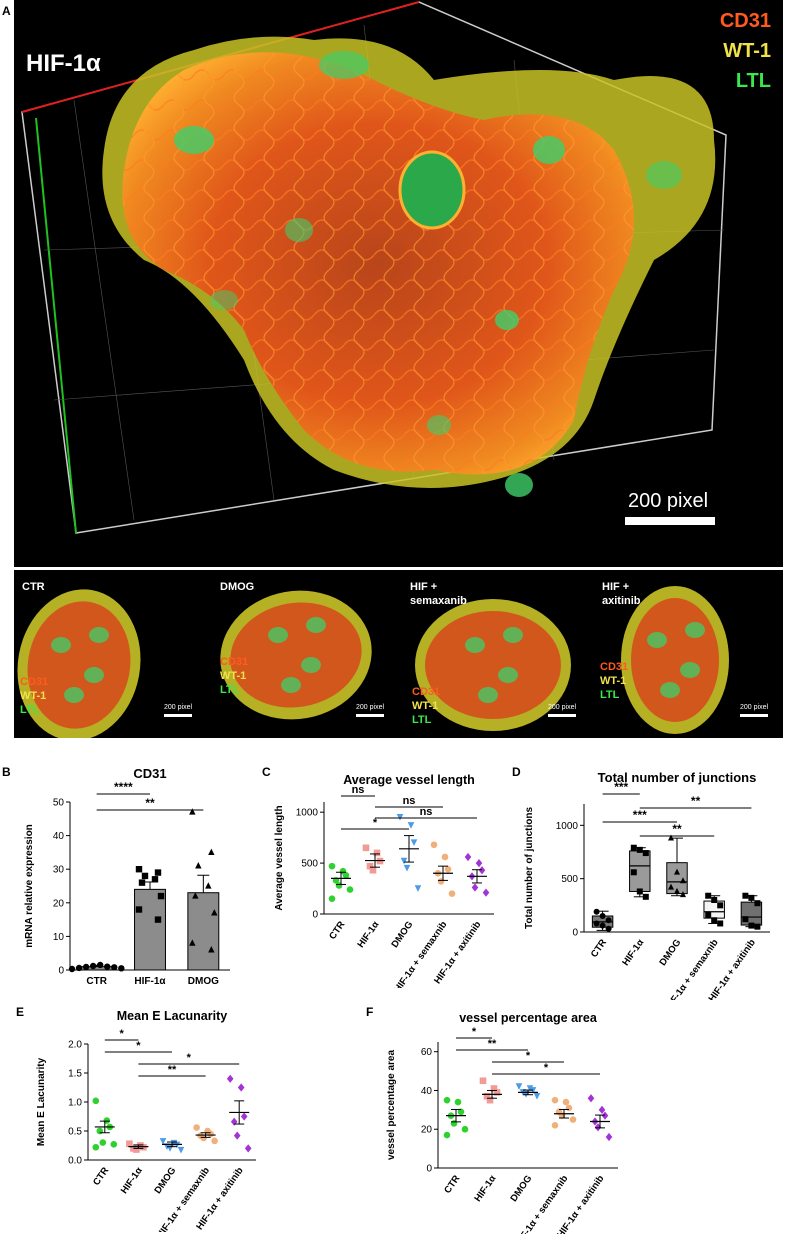 The image size is (785, 1240). I want to click on y-axis-label: mRNA relative expression, so click(29, 886).